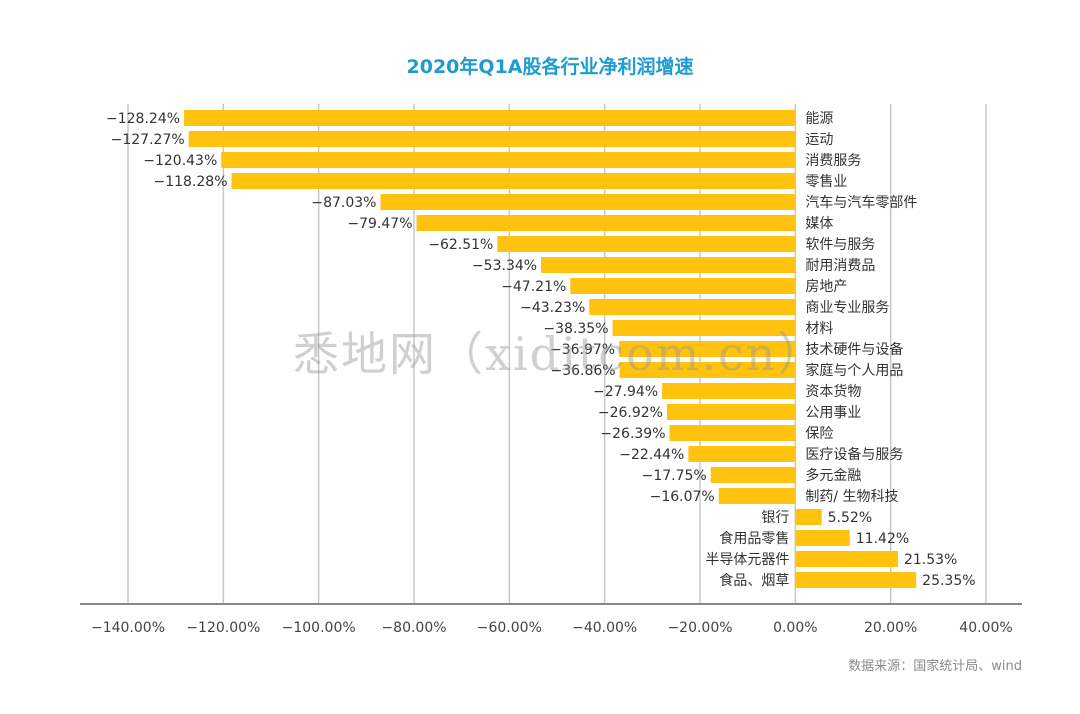 The width and height of the screenshot is (1080, 714). Describe the element at coordinates (948, 581) in the screenshot. I see `value-label: 25.35%` at that location.